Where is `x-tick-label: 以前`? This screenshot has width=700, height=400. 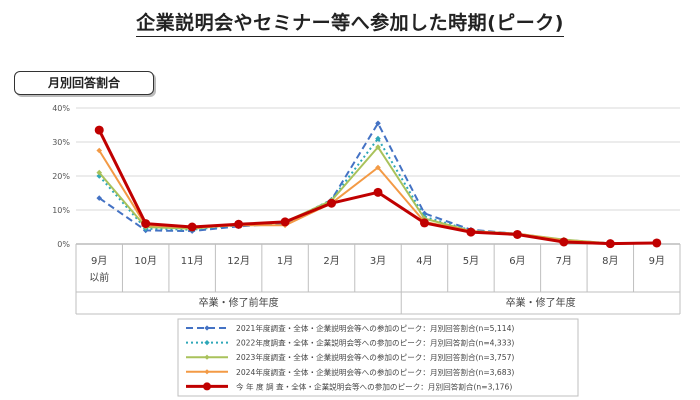
x-tick-label: 以前 is located at coordinates (99, 277).